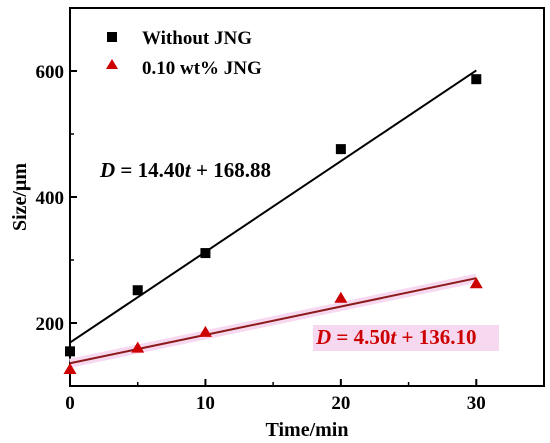 The image size is (550, 443). What do you see at coordinates (188, 170) in the screenshot?
I see `fit-equation-0-t: t` at bounding box center [188, 170].